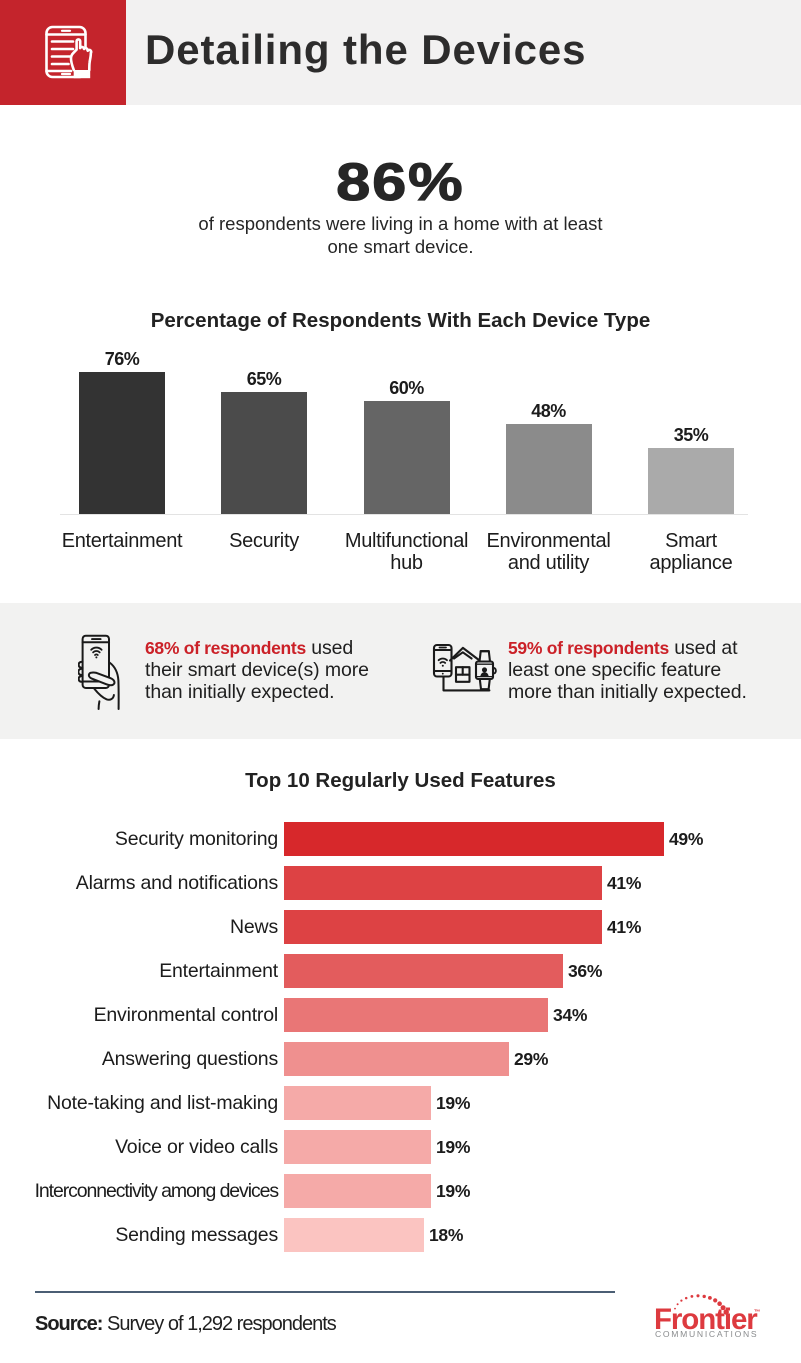 The width and height of the screenshot is (801, 1363). What do you see at coordinates (706, 1334) in the screenshot?
I see `svg-text: COMMUNICATIONS` at bounding box center [706, 1334].